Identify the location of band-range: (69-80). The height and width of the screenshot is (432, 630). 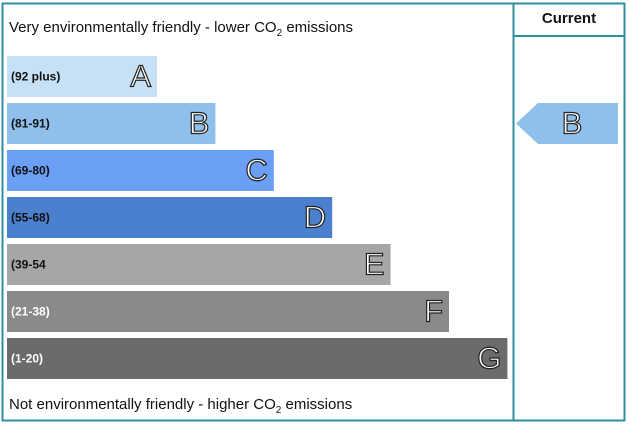
(30, 171).